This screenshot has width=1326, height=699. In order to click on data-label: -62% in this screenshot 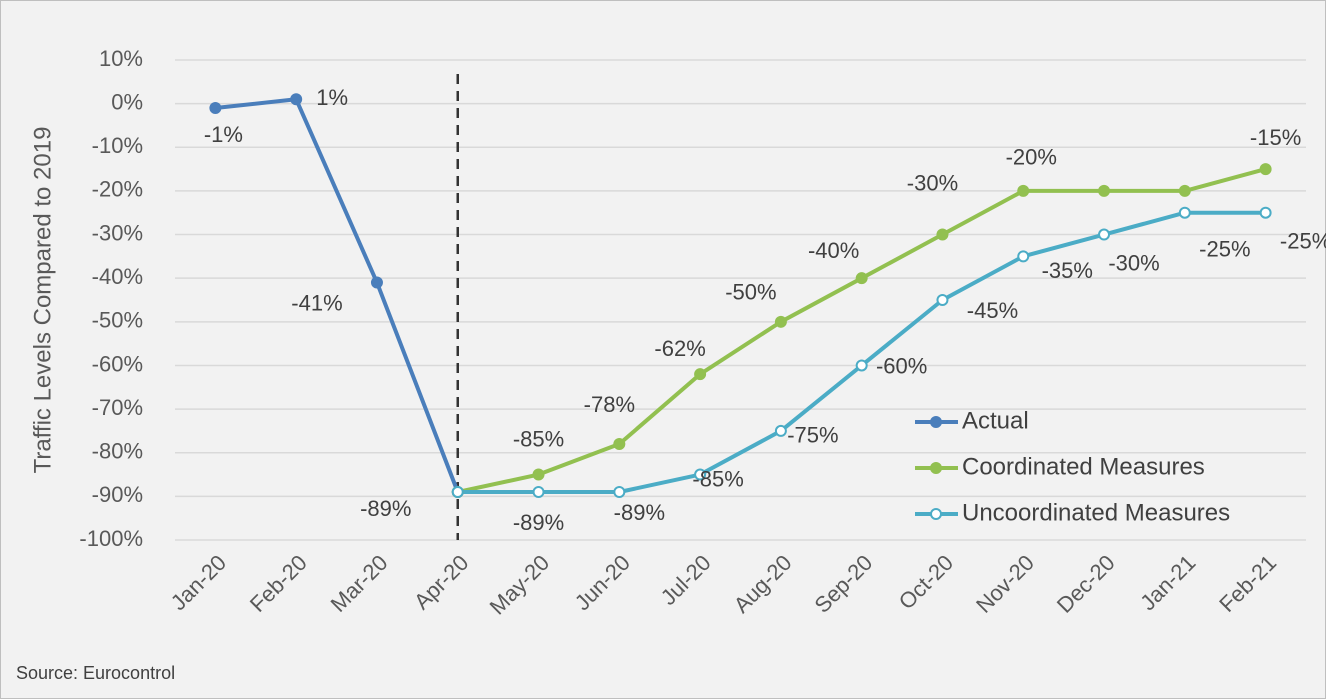, I will do `click(679, 348)`.